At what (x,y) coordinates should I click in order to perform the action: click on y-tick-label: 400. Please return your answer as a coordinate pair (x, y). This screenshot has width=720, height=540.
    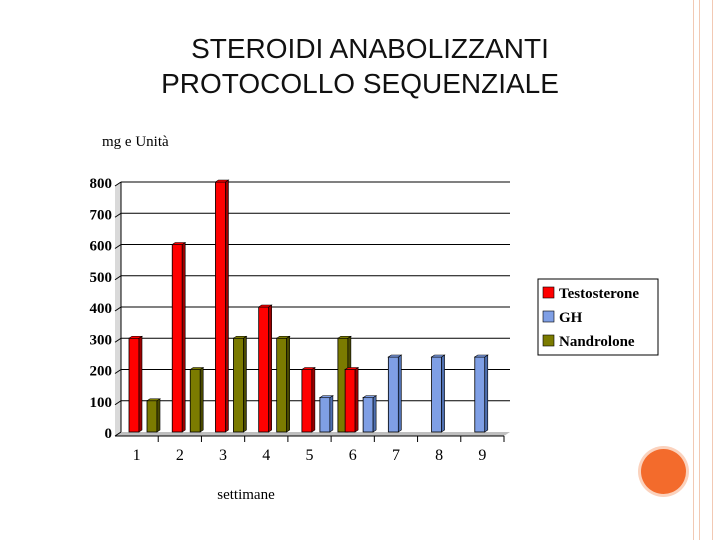
    Looking at the image, I should click on (101, 309).